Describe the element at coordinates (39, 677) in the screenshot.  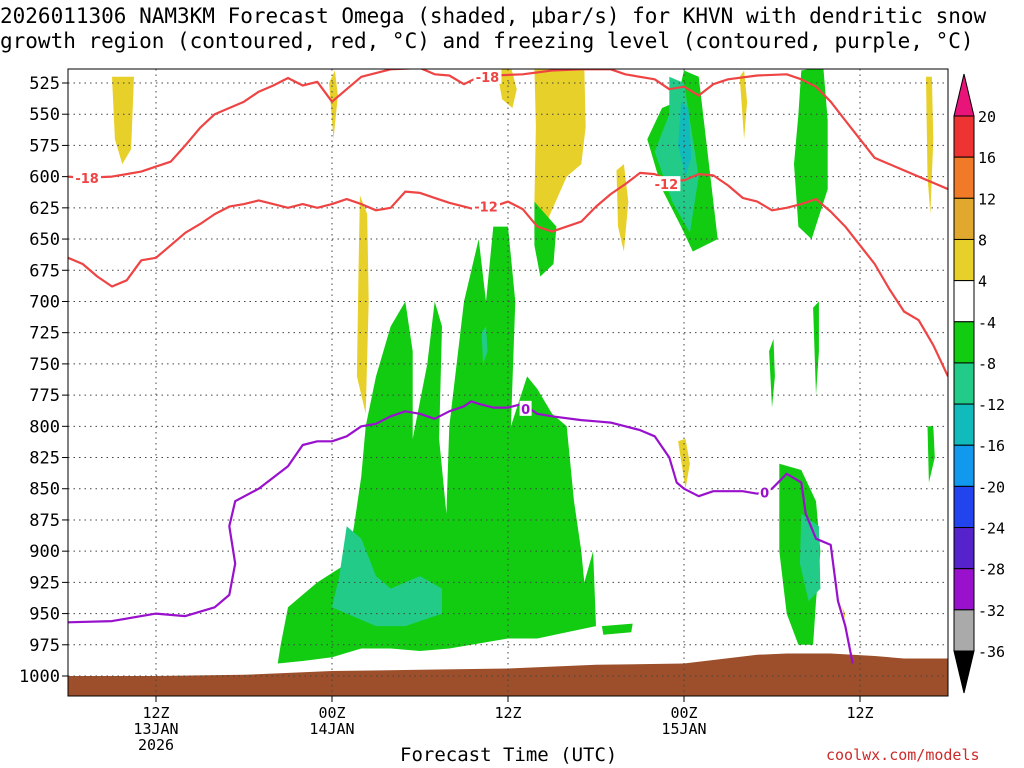
I see `y-tick-label-1000: 1000` at that location.